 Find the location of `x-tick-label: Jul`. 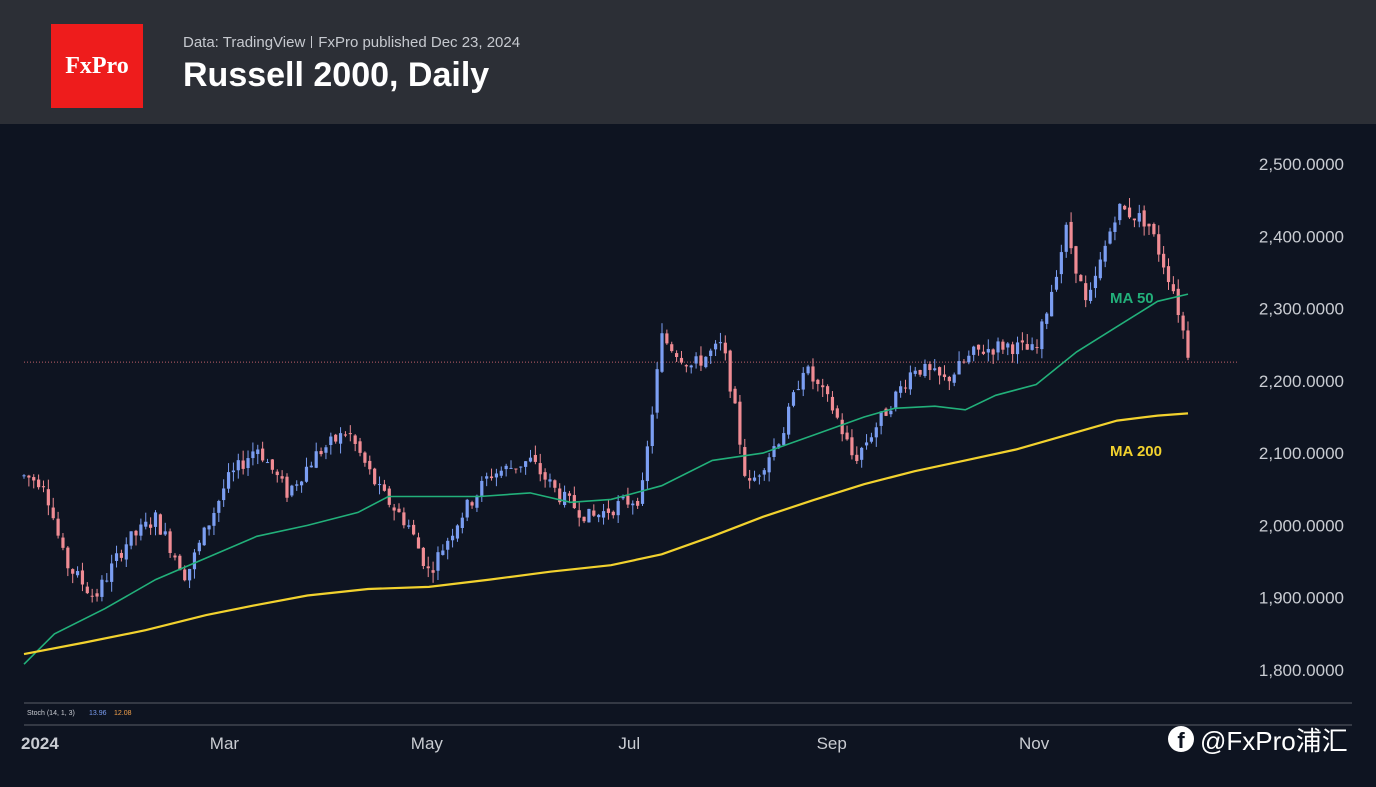

x-tick-label: Jul is located at coordinates (629, 743).